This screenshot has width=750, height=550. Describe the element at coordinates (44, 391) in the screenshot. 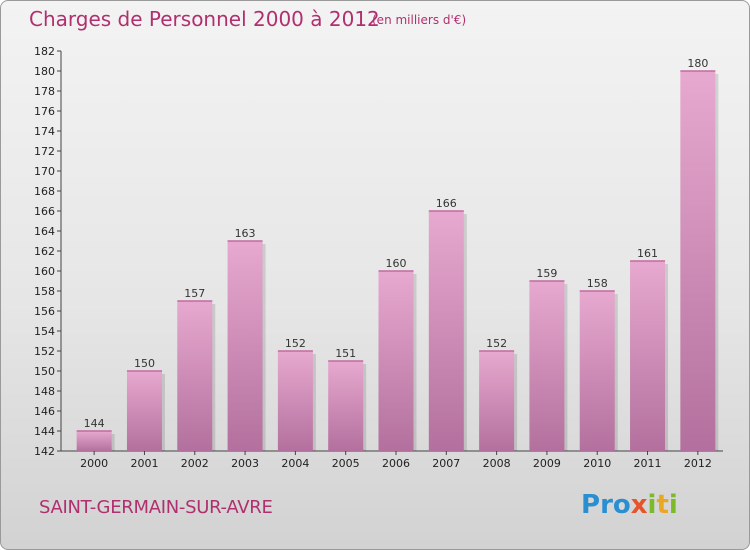

I see `y-tick-label: 148` at that location.